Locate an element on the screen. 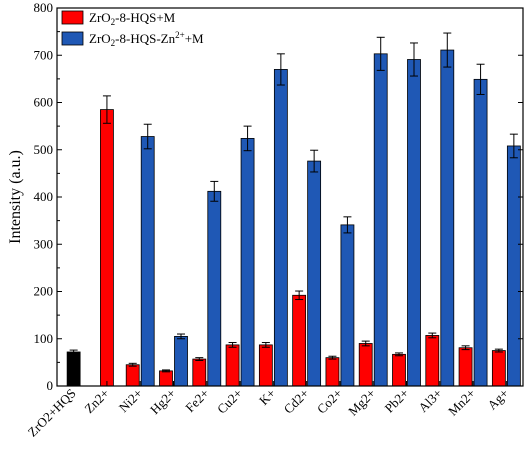  x-tick-label: Zn2+ is located at coordinates (96, 401).